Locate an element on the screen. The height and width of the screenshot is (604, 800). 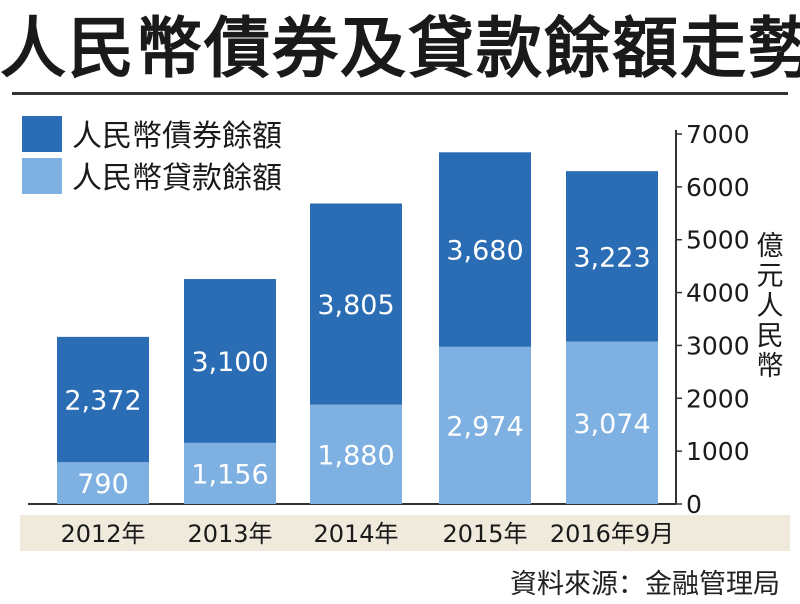
data-label-bond-3: 3,680 is located at coordinates (484, 251).